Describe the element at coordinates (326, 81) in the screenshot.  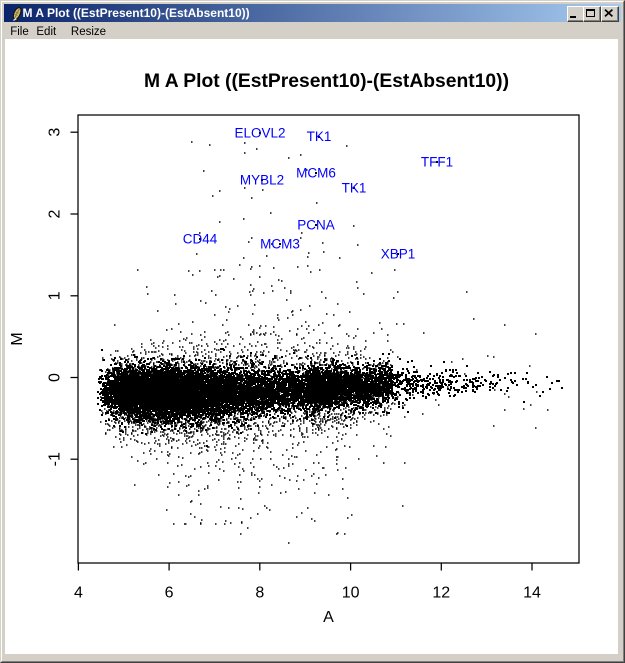
I see `svg-text:M A Plot ((EstPresent10)-(EstA: M A Plot ((EstPresent10)-(EstAbsent10))` at that location.